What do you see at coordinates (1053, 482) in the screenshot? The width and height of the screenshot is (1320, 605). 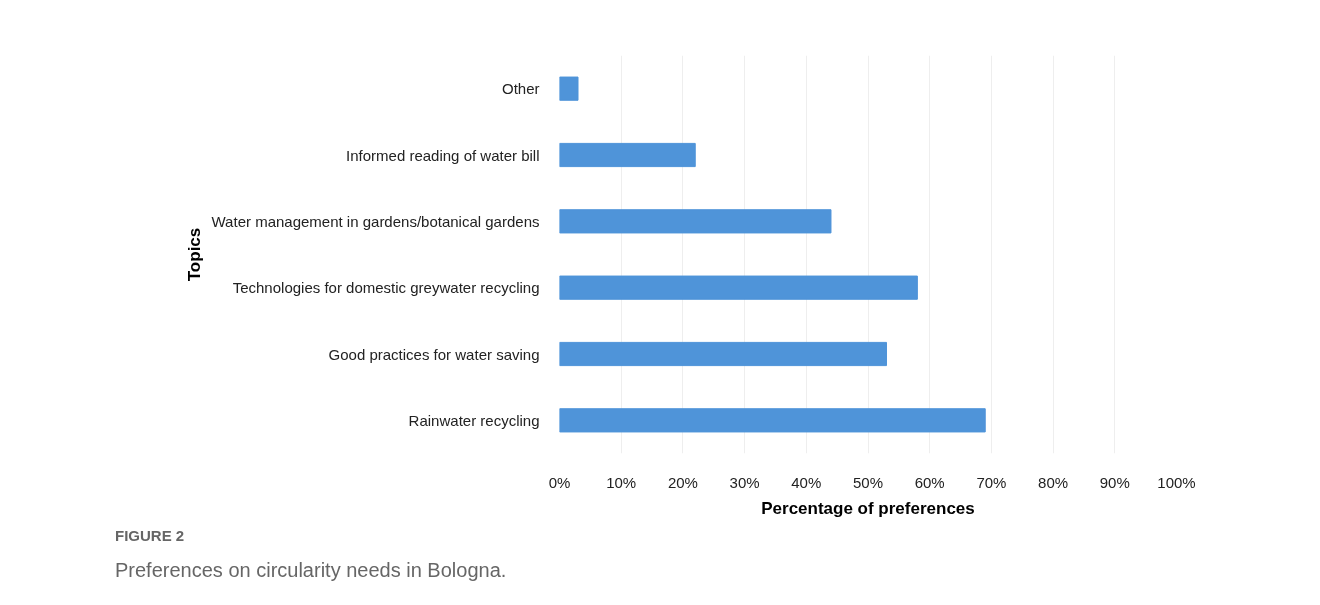 I see `x-tick-label: 80%` at bounding box center [1053, 482].